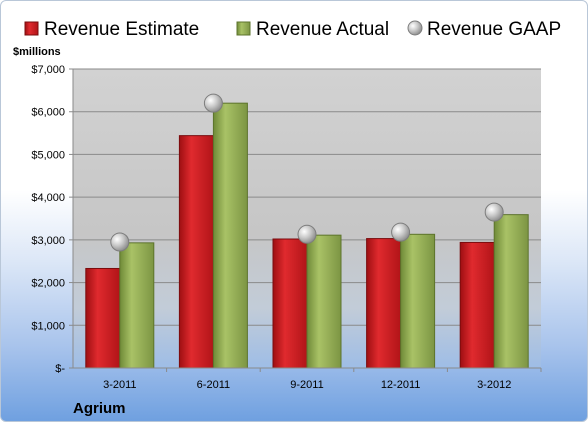  Describe the element at coordinates (48, 113) in the screenshot. I see `y-tick-label: $6,000` at that location.